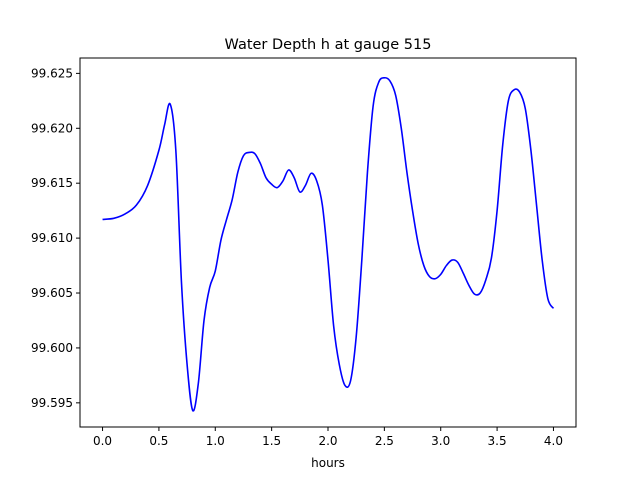 Image resolution: width=640 pixels, height=480 pixels. What do you see at coordinates (327, 441) in the screenshot?
I see `x-tick-label: 2.0` at bounding box center [327, 441].